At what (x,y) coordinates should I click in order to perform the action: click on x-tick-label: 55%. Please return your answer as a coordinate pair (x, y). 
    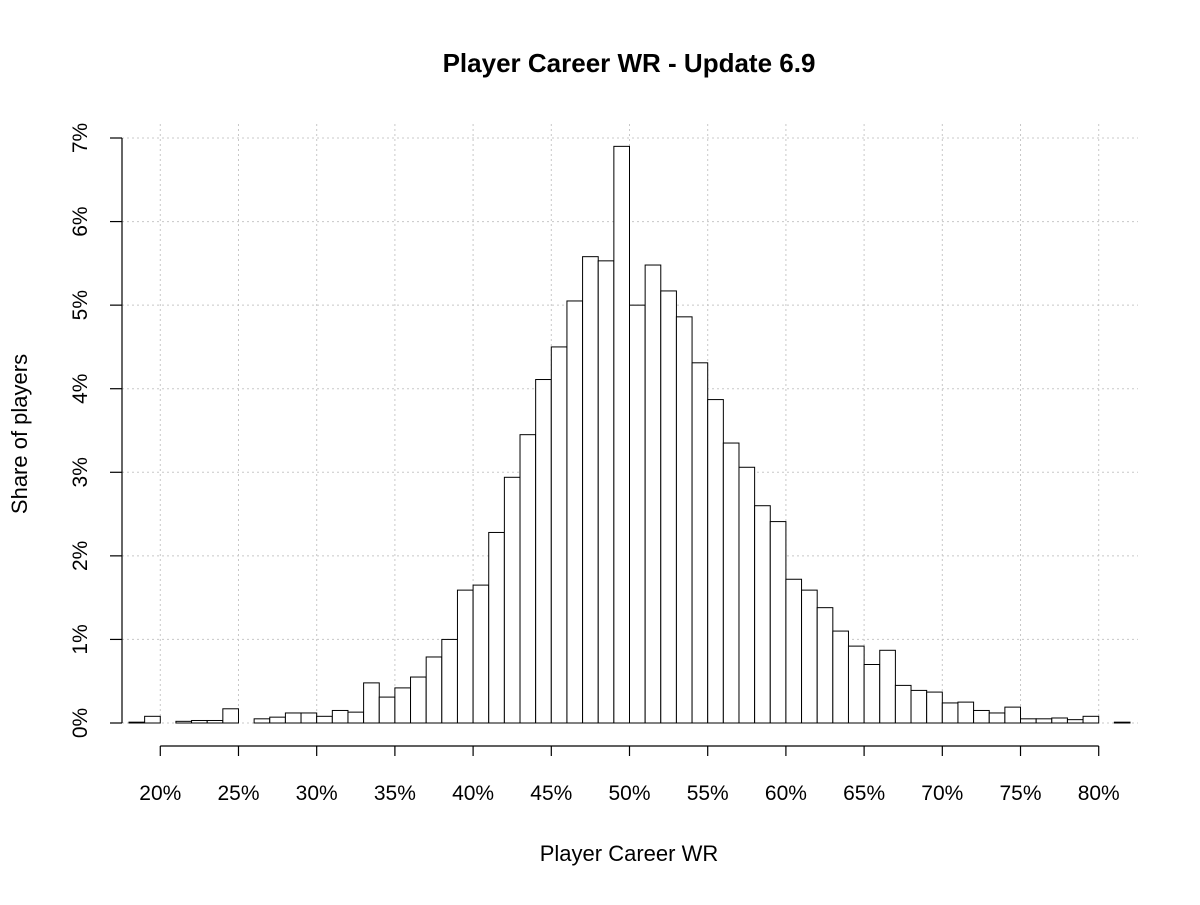
    Looking at the image, I should click on (708, 793).